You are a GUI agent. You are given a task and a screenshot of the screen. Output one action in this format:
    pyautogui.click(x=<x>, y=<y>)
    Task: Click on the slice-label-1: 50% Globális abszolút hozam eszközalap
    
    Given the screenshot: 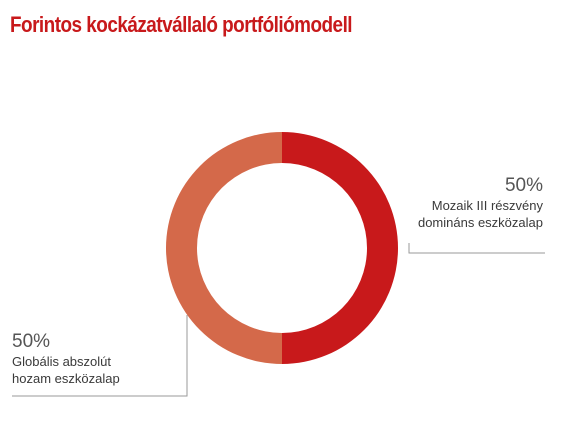 What is the action you would take?
    pyautogui.click(x=66, y=359)
    